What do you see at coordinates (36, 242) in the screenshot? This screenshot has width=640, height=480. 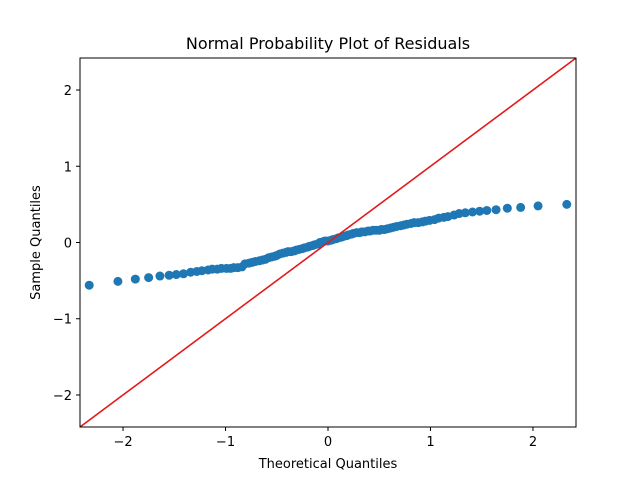 I see `y-axis-label: Sample Quantiles` at bounding box center [36, 242].